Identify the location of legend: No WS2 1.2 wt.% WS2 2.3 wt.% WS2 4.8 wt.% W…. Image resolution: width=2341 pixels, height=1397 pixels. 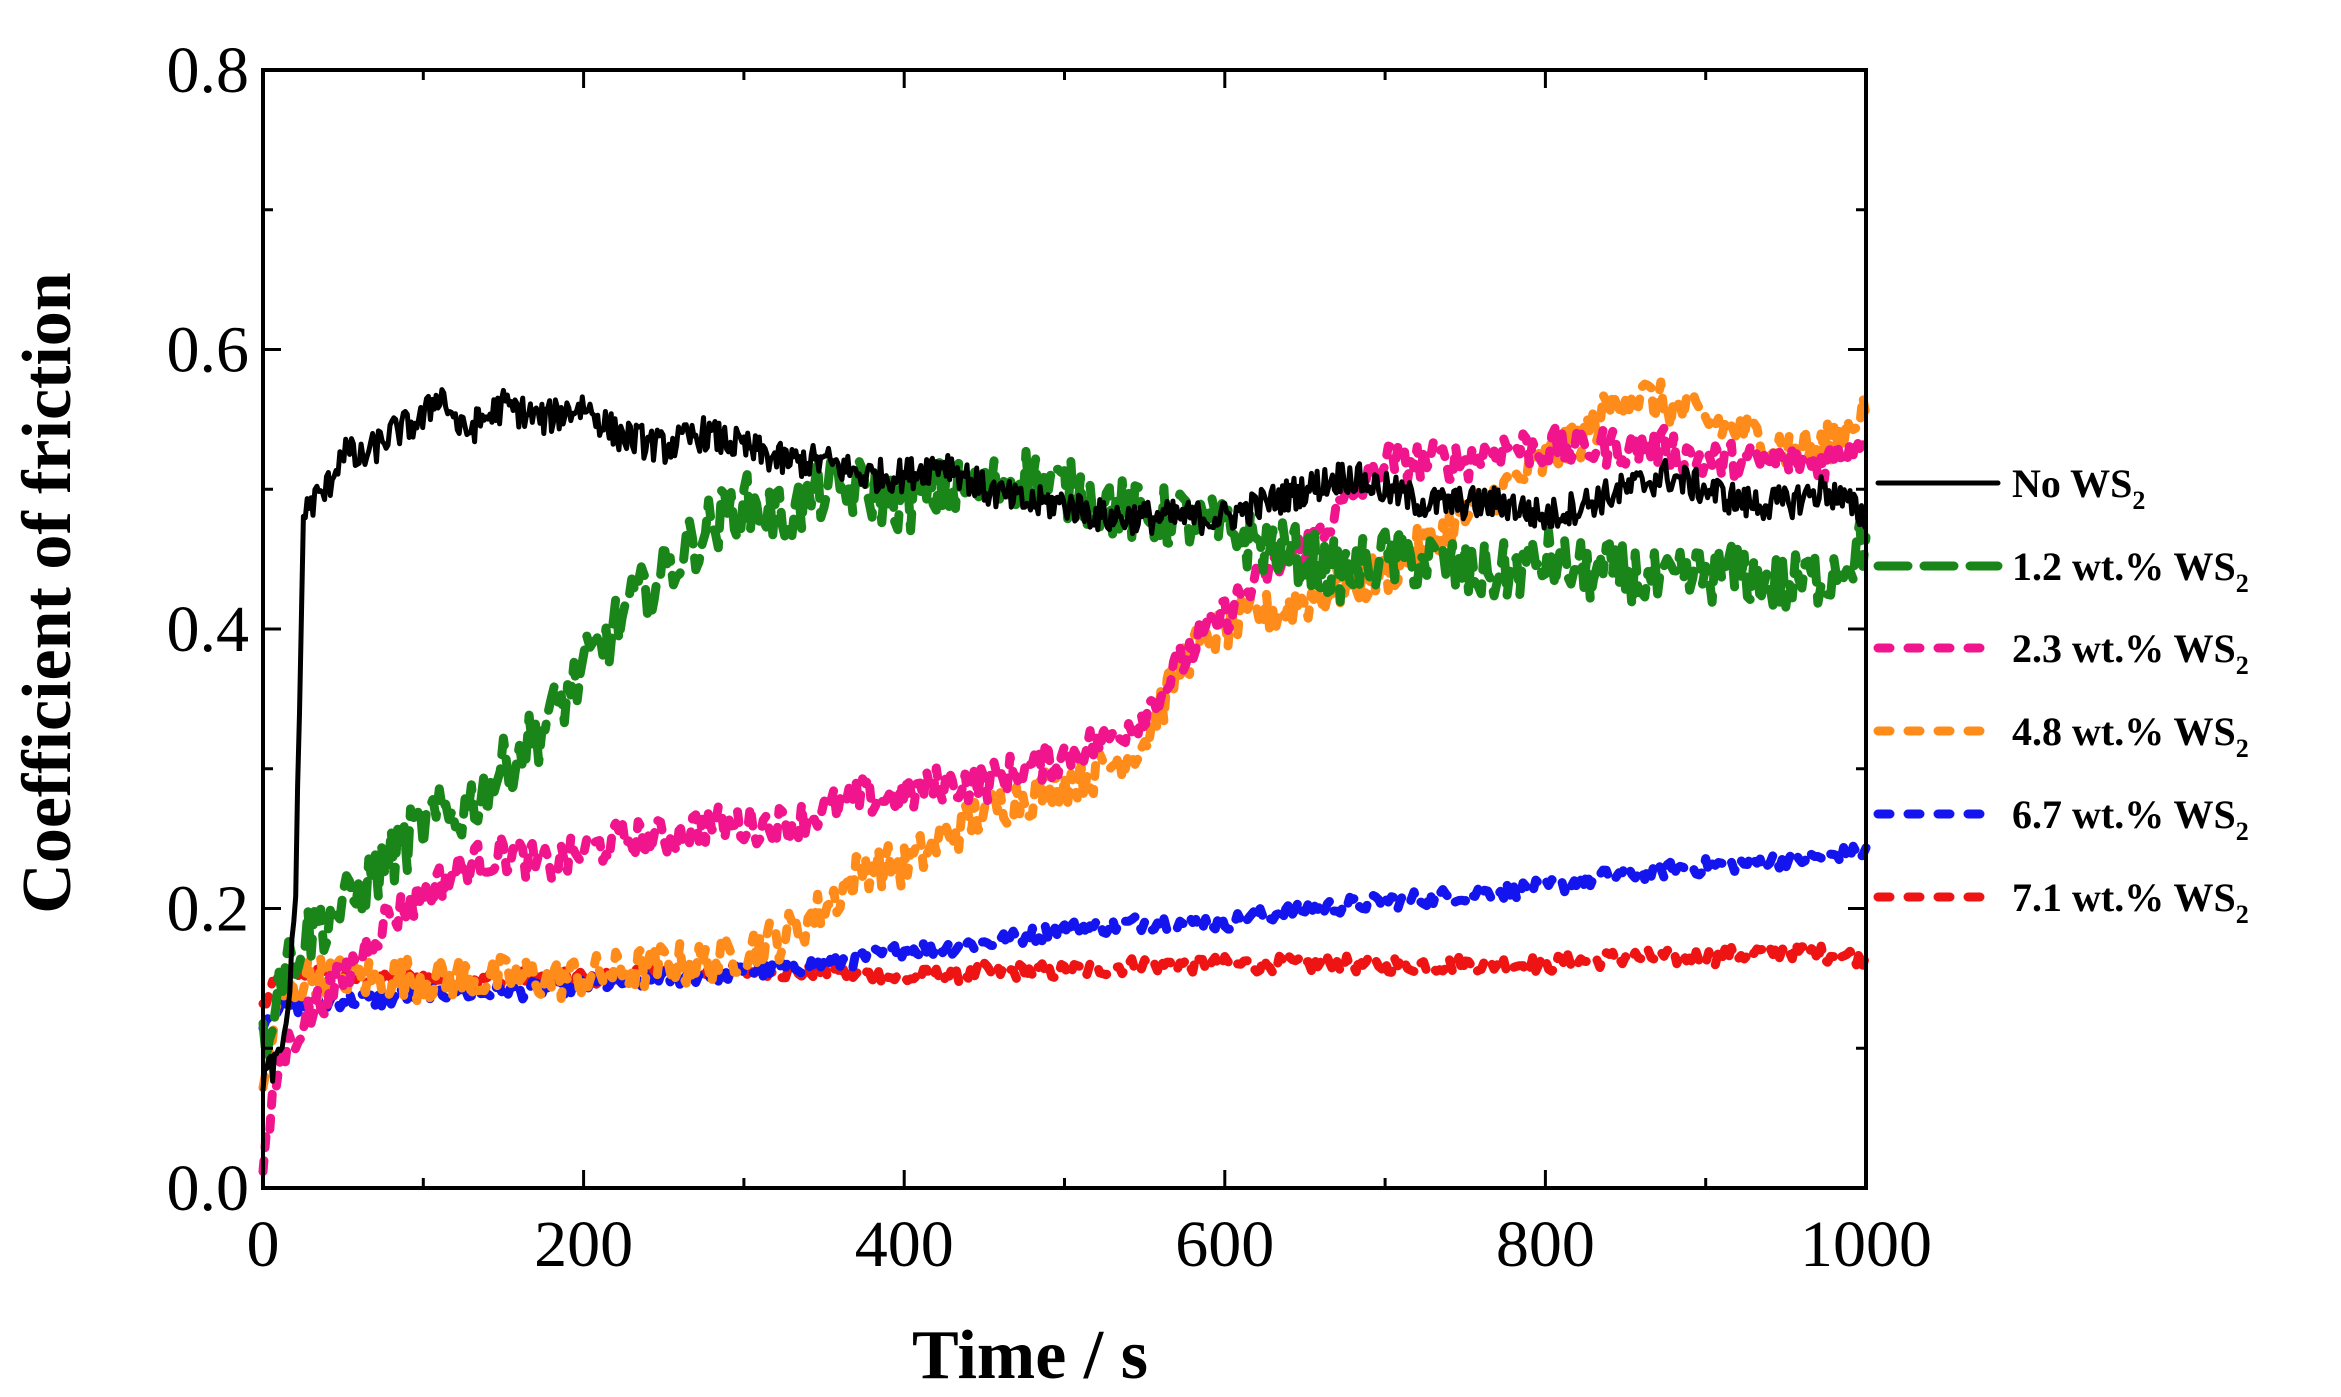
(2061, 695).